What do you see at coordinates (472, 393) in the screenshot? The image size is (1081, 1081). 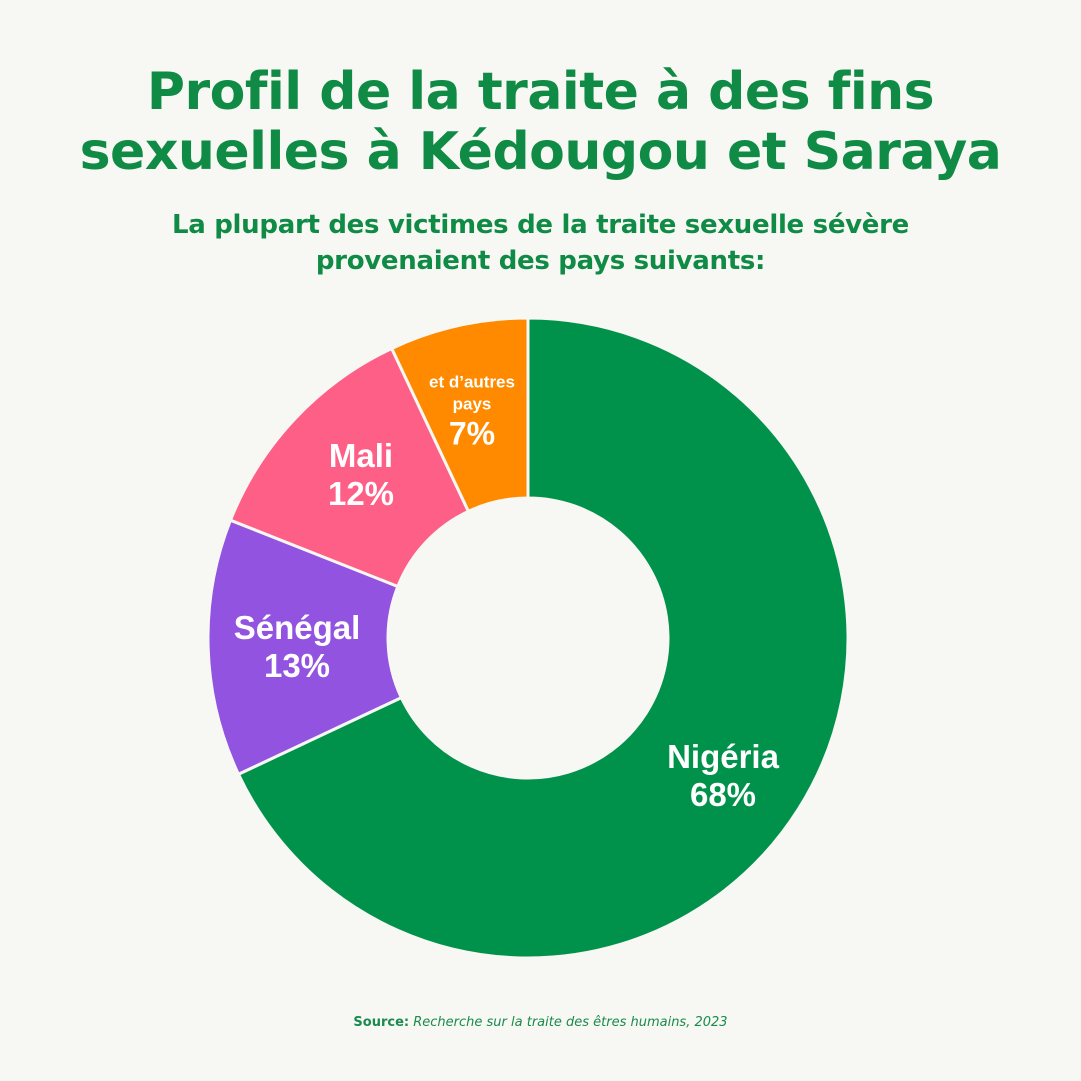 I see `label-name: et d’autres pays` at bounding box center [472, 393].